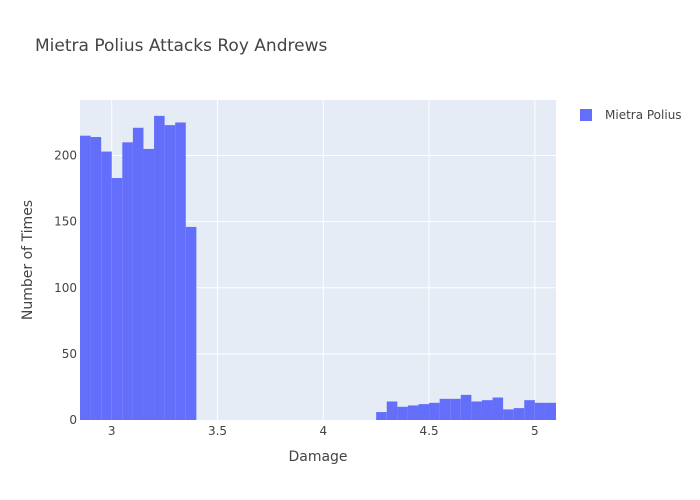  What do you see at coordinates (28, 260) in the screenshot?
I see `y-axis-label: Number of Times` at bounding box center [28, 260].